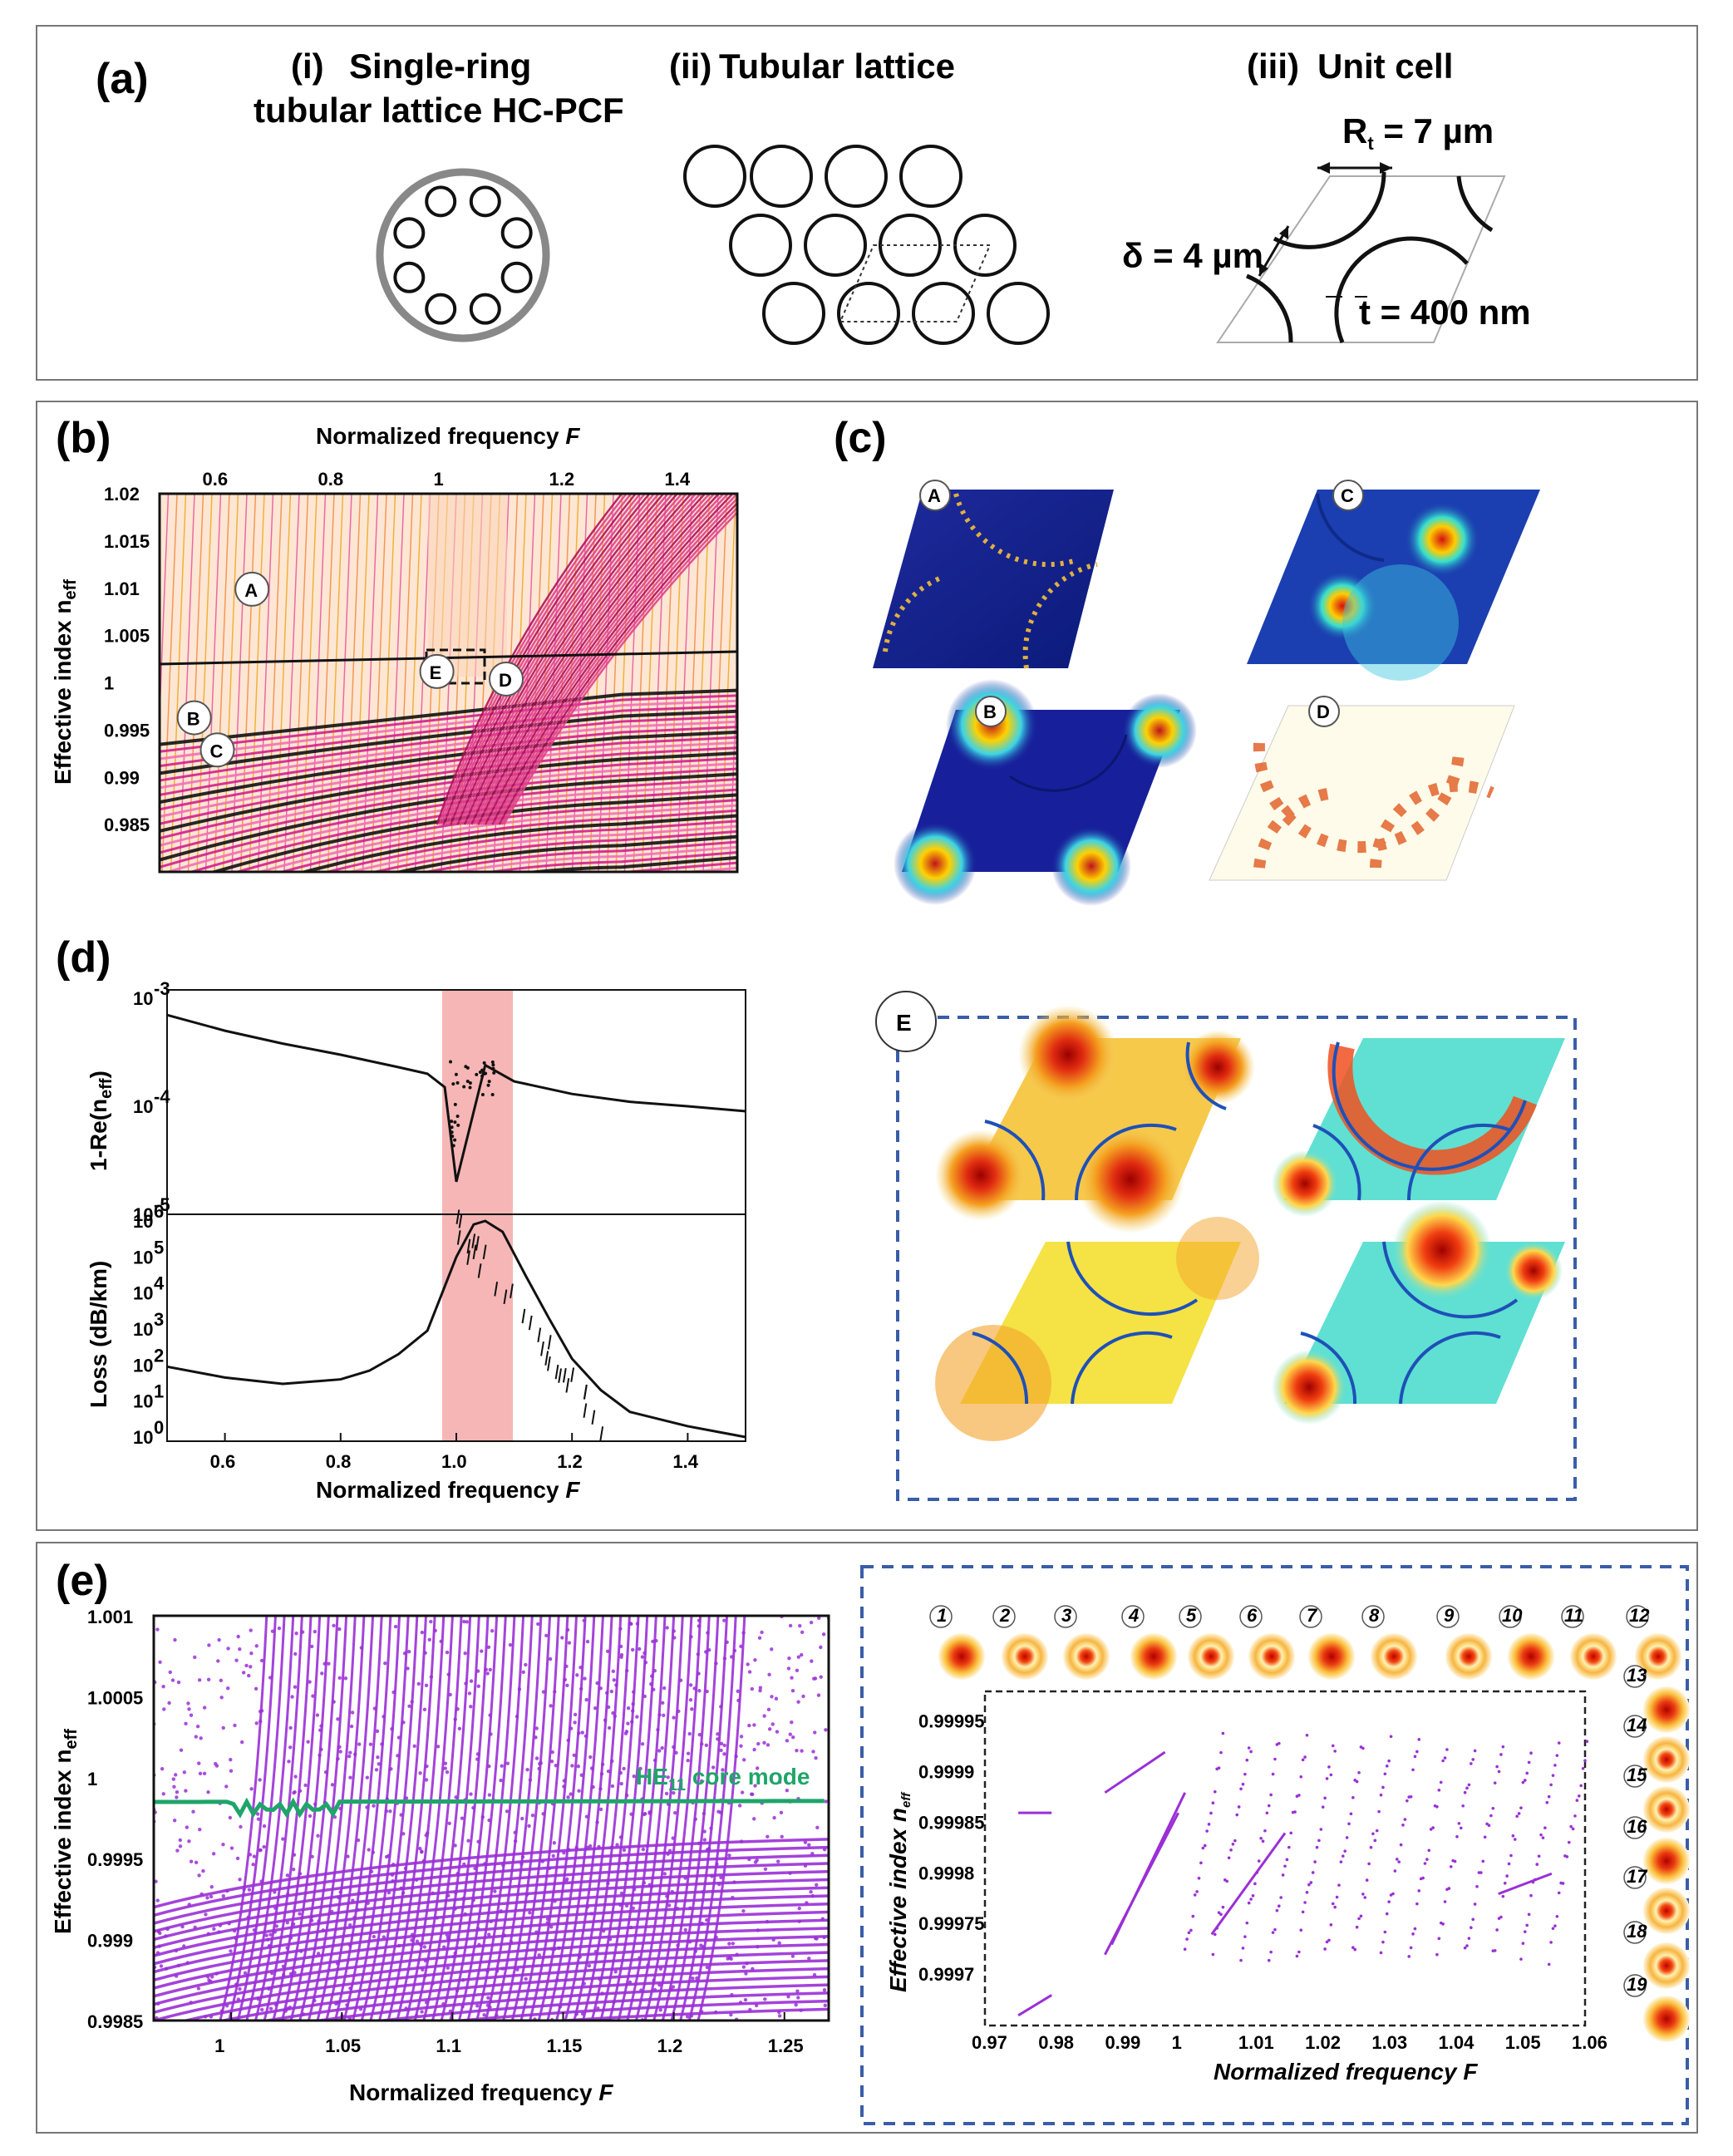 This screenshot has width=1733, height=2156. Describe the element at coordinates (1385, 66) in the screenshot. I see `sub-iii-title: Unit cell` at that location.